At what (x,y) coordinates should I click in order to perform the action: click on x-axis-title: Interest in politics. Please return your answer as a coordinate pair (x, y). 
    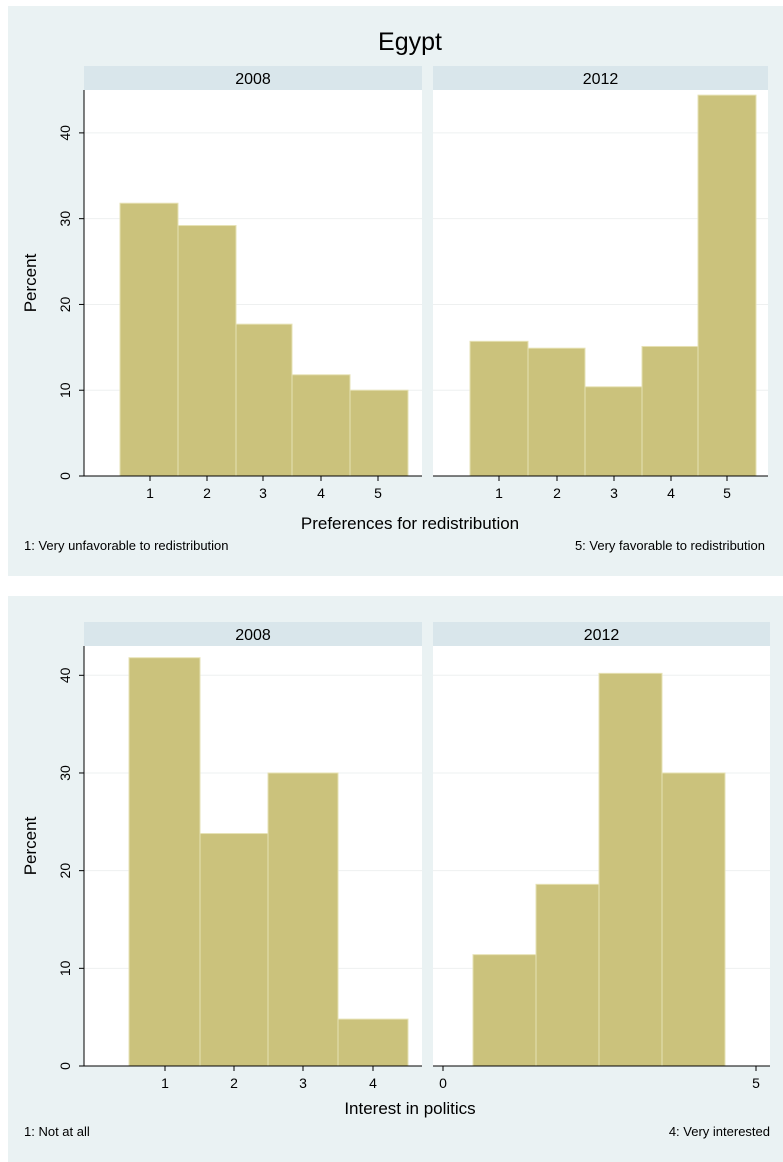
    Looking at the image, I should click on (409, 1108).